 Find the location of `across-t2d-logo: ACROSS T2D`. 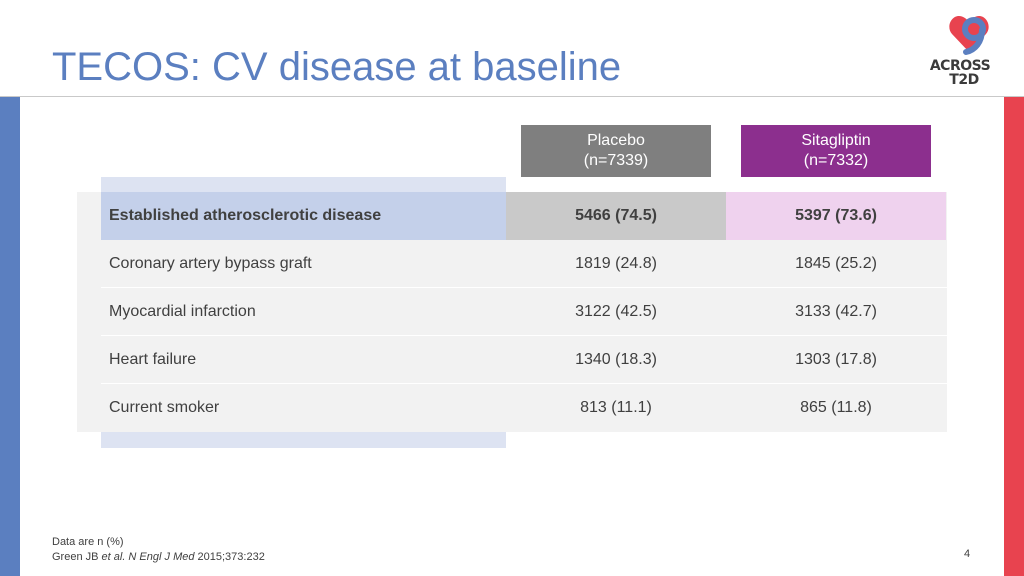

across-t2d-logo: ACROSS T2D is located at coordinates (960, 51).